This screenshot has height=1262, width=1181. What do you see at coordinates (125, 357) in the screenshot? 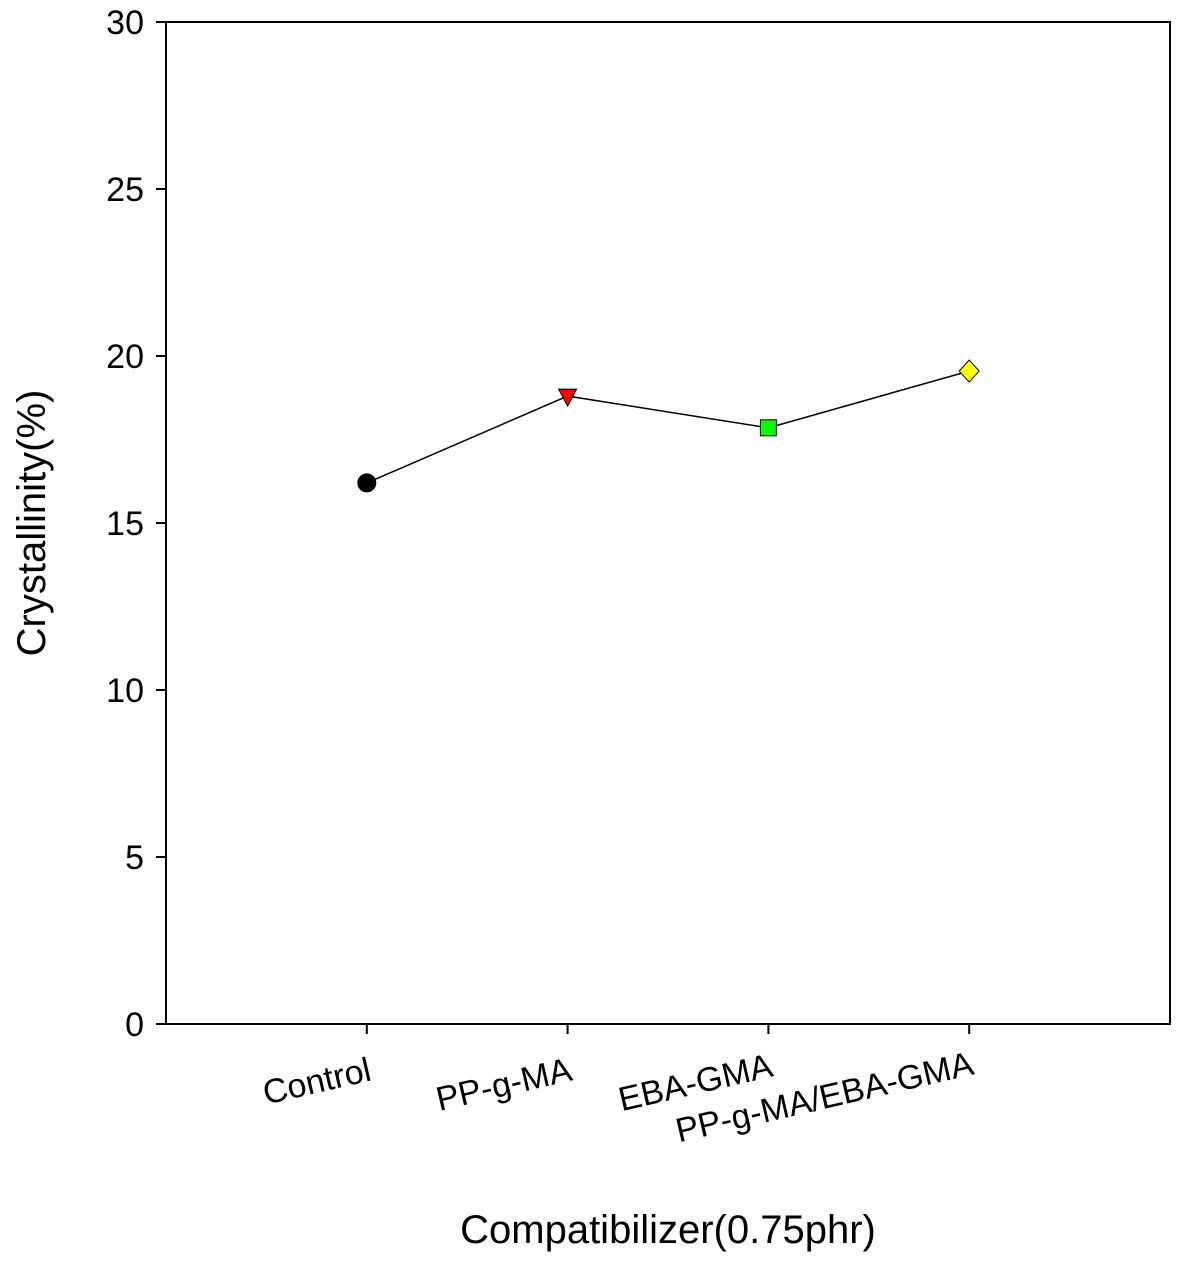
I see `y-tick-label: 20` at bounding box center [125, 357].